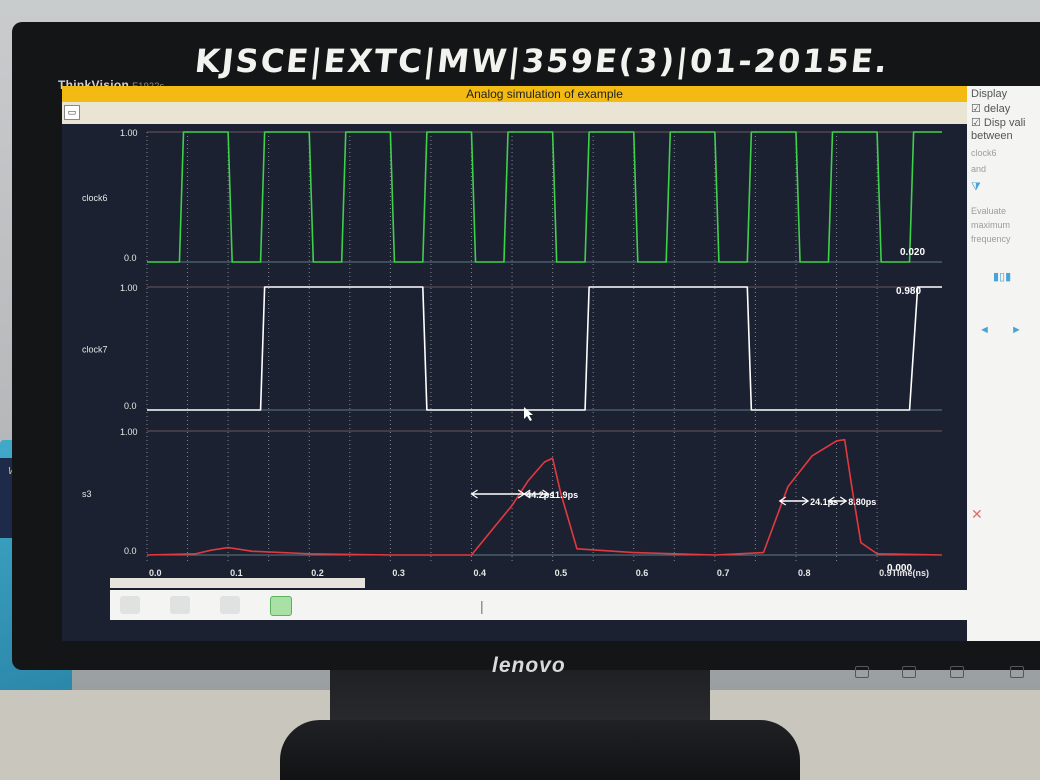 This screenshot has width=1040, height=780. What do you see at coordinates (95, 198) in the screenshot?
I see `trace-name-clock6: clock6` at bounding box center [95, 198].